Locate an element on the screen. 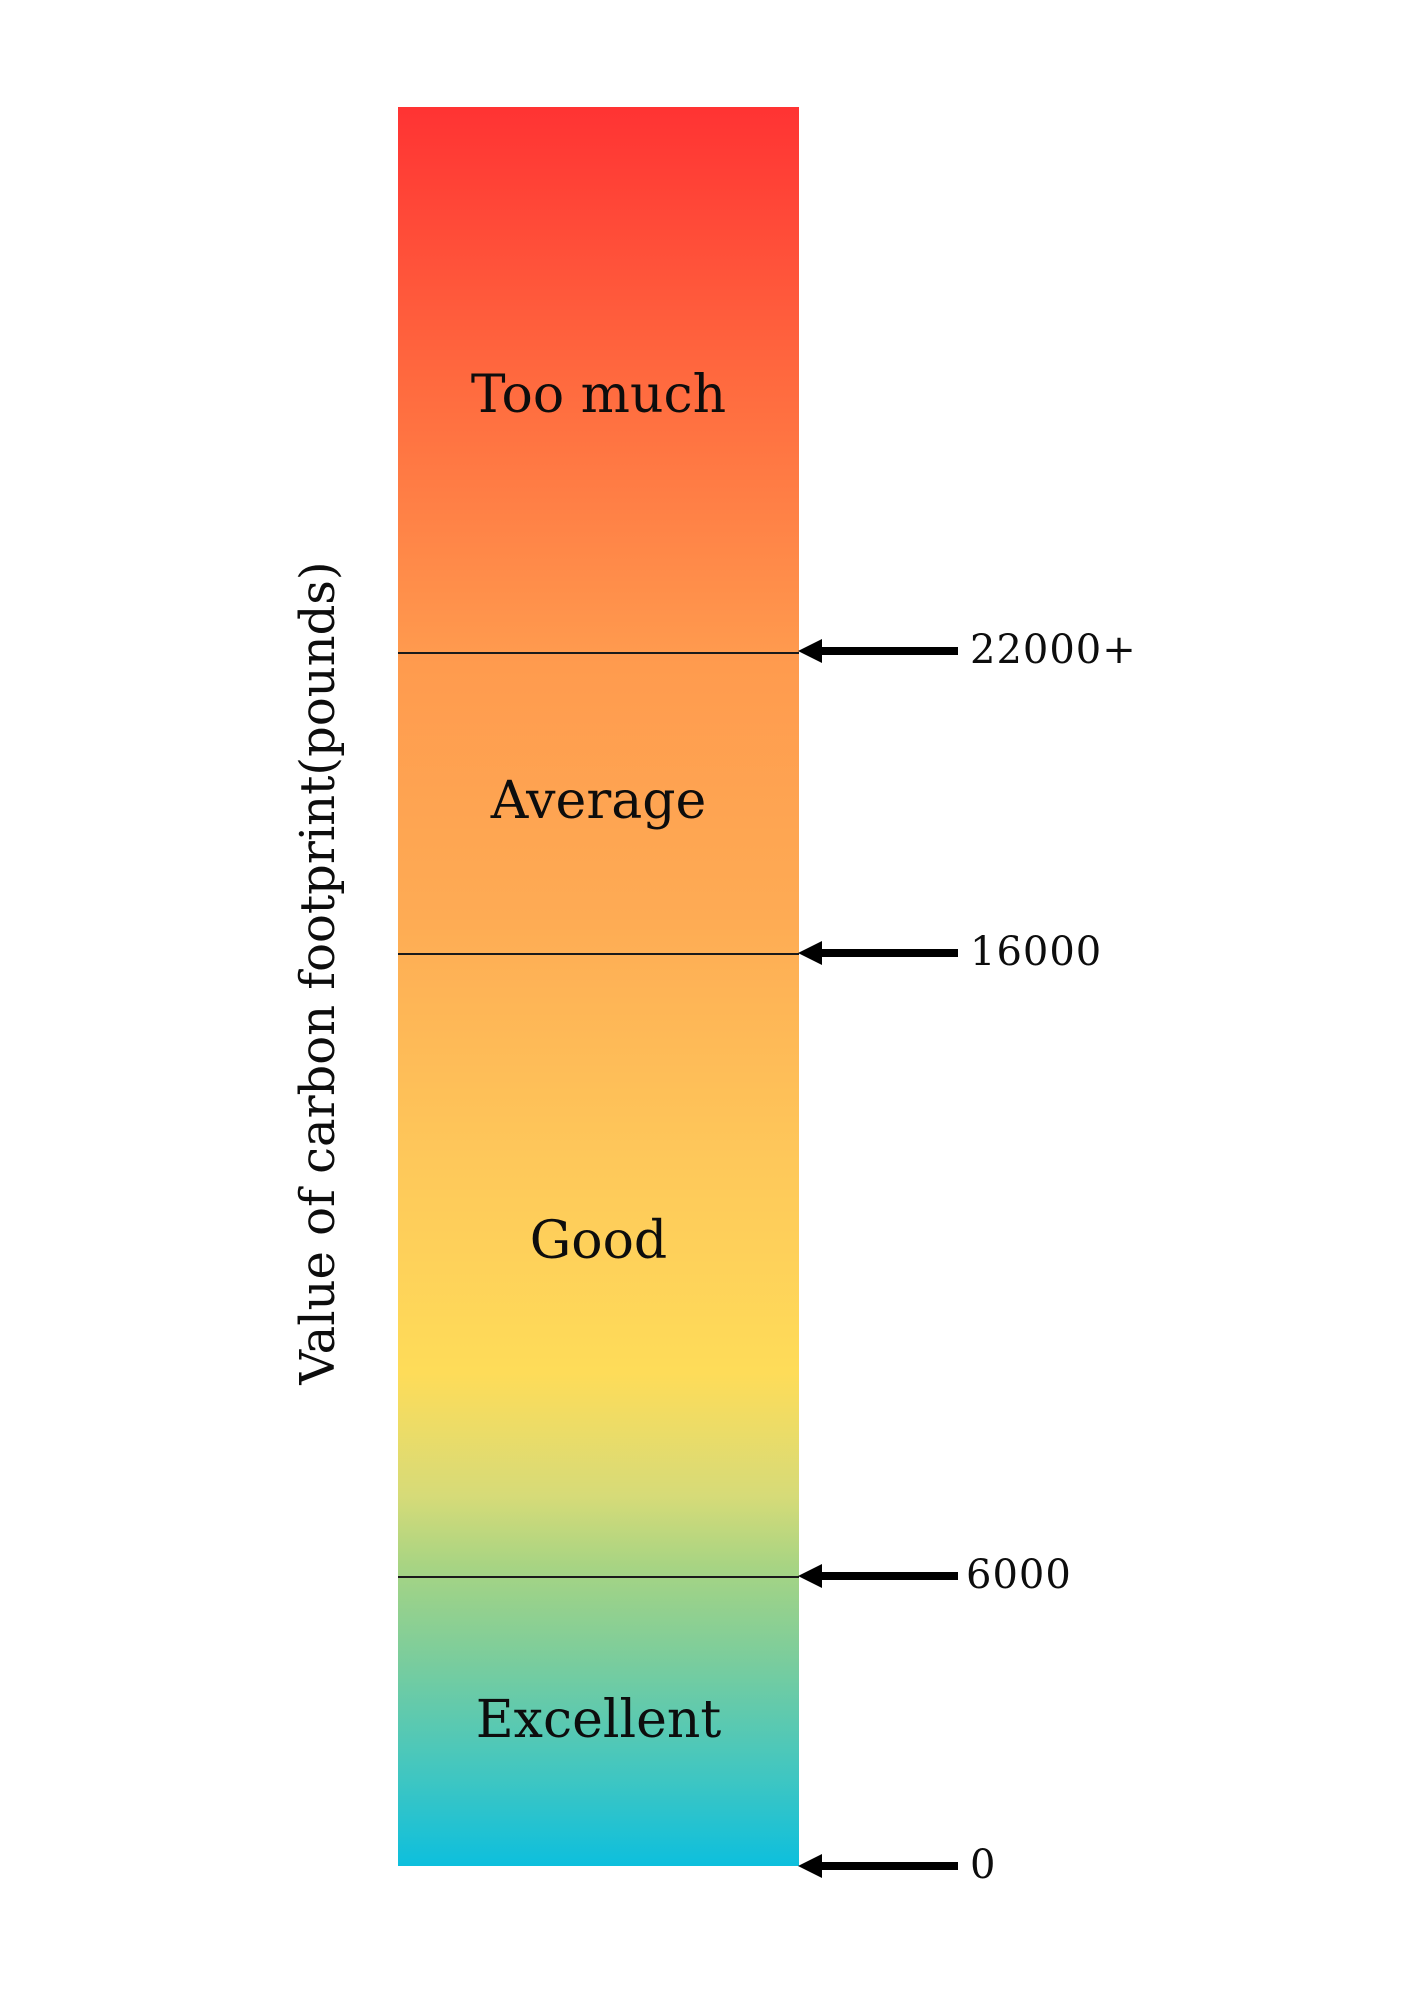  threshold-value: 16000 is located at coordinates (1036, 952).